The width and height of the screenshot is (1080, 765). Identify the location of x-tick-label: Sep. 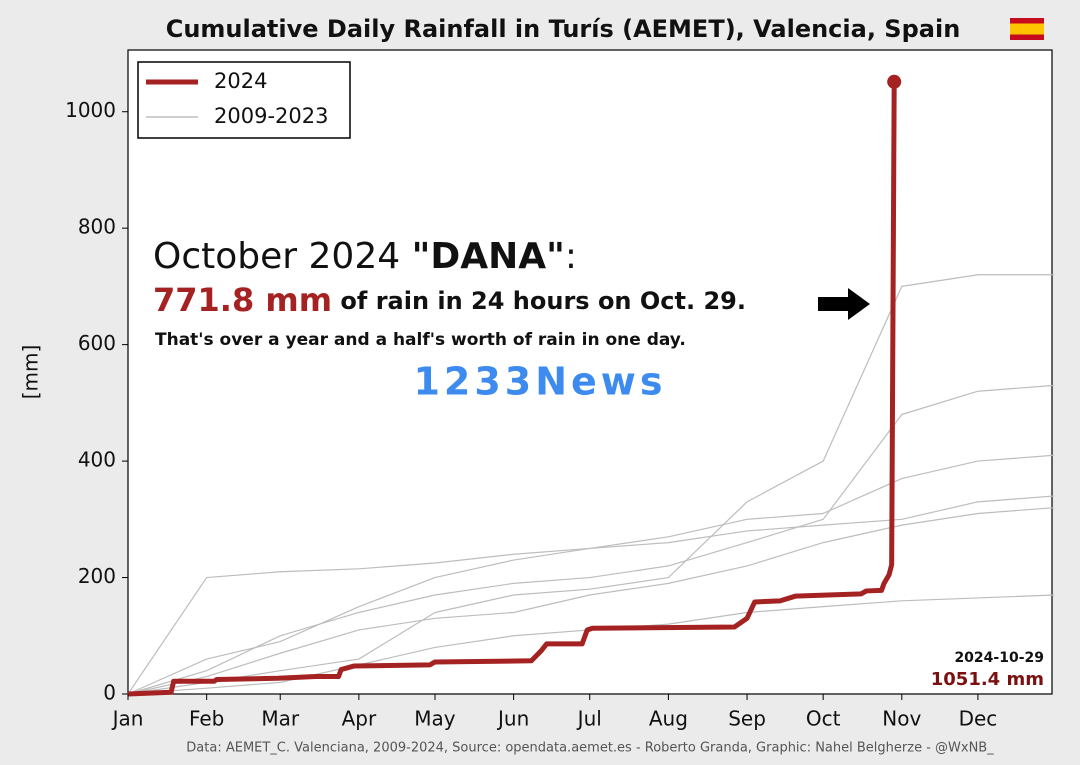
(747, 719).